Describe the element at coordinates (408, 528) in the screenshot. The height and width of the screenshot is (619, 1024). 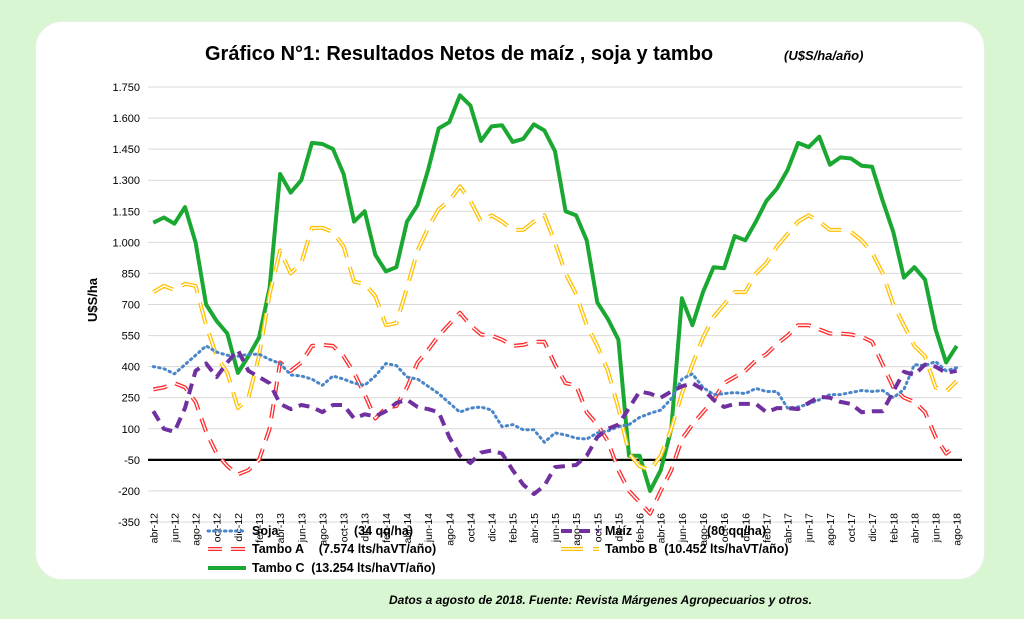
I see `x-tick-label: abr-14` at that location.